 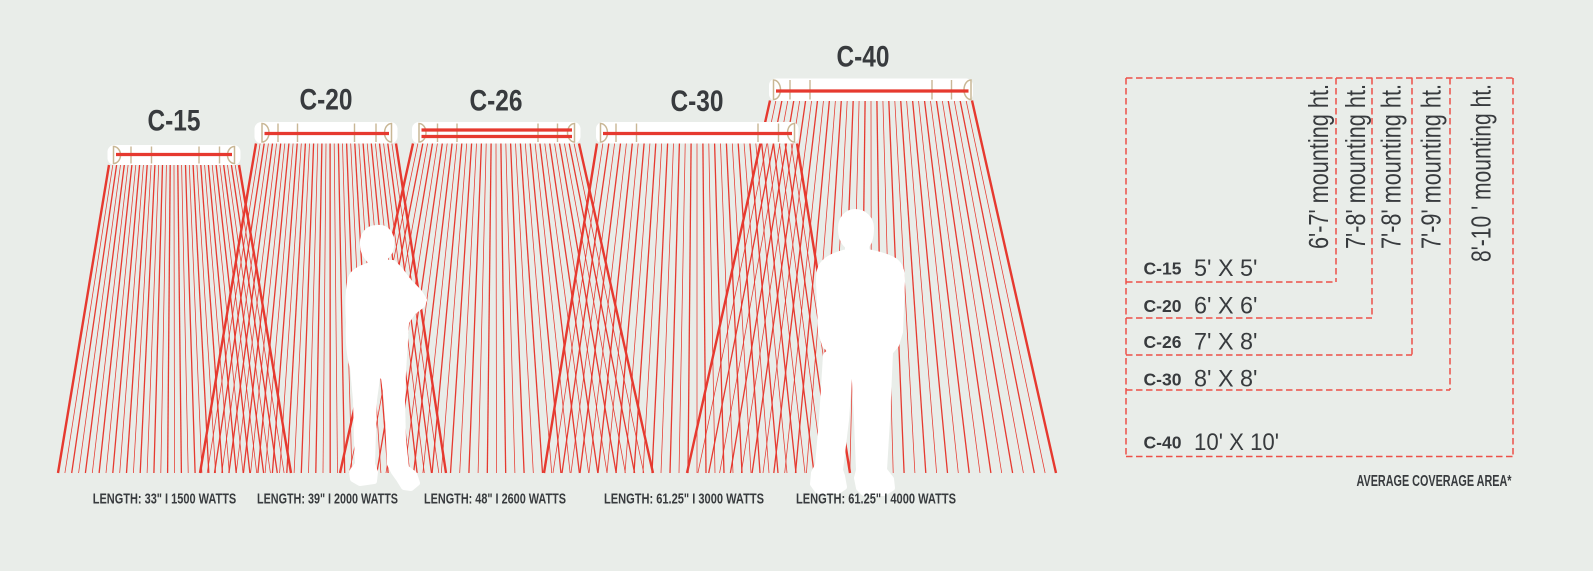 What do you see at coordinates (1226, 341) in the screenshot?
I see `svg-text: 7' X 8'` at bounding box center [1226, 341].